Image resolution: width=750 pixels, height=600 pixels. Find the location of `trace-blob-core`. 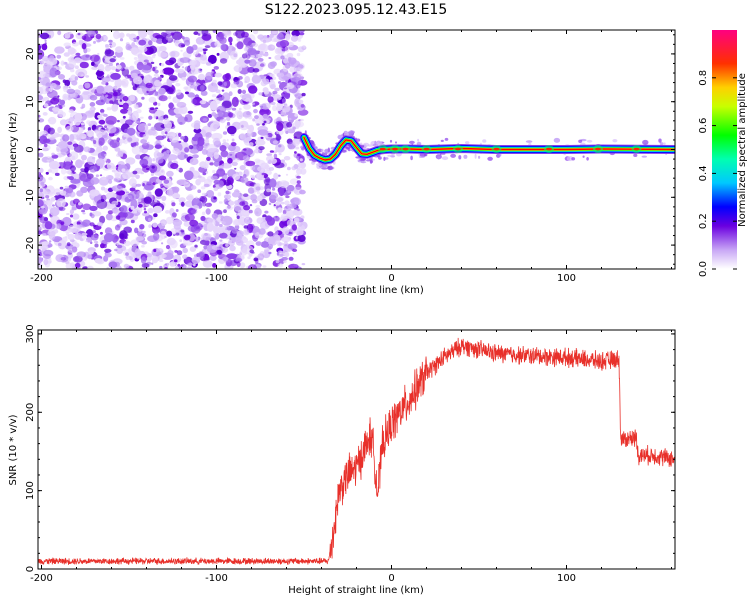

trace-blob-core is located at coordinates (405, 149).